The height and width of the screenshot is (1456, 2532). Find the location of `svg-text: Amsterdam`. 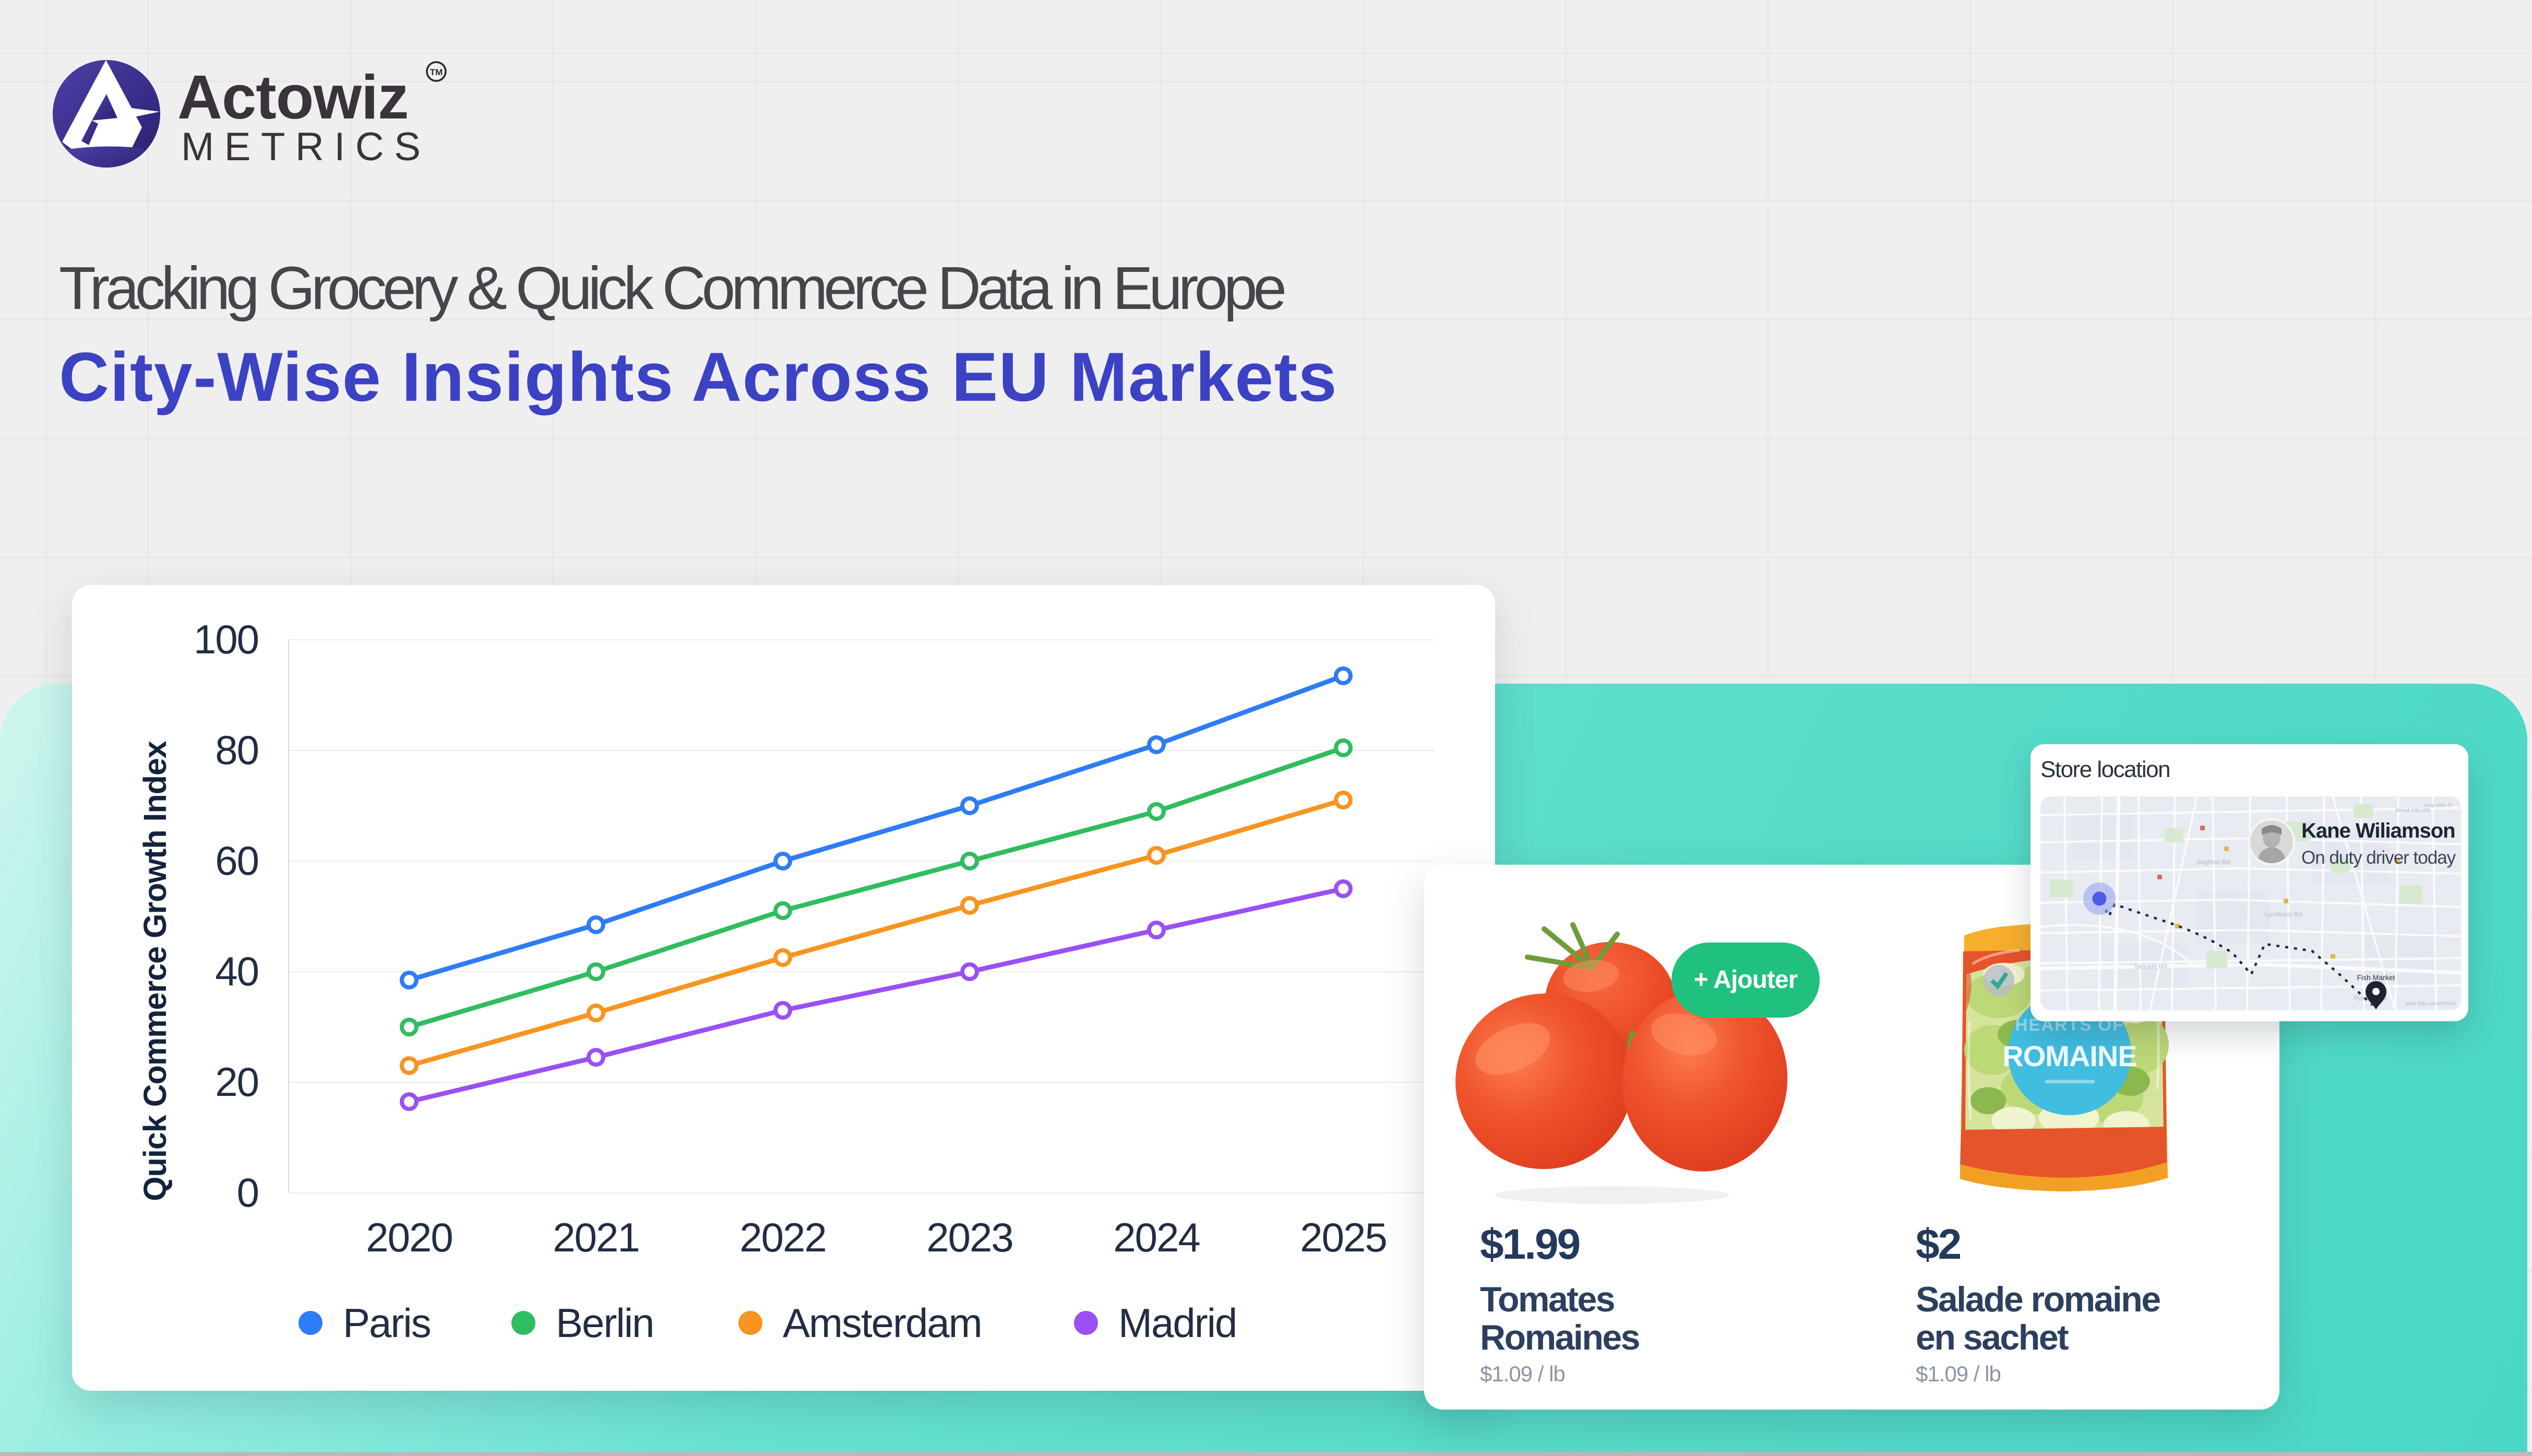

svg-text: Amsterdam is located at coordinates (882, 1323).